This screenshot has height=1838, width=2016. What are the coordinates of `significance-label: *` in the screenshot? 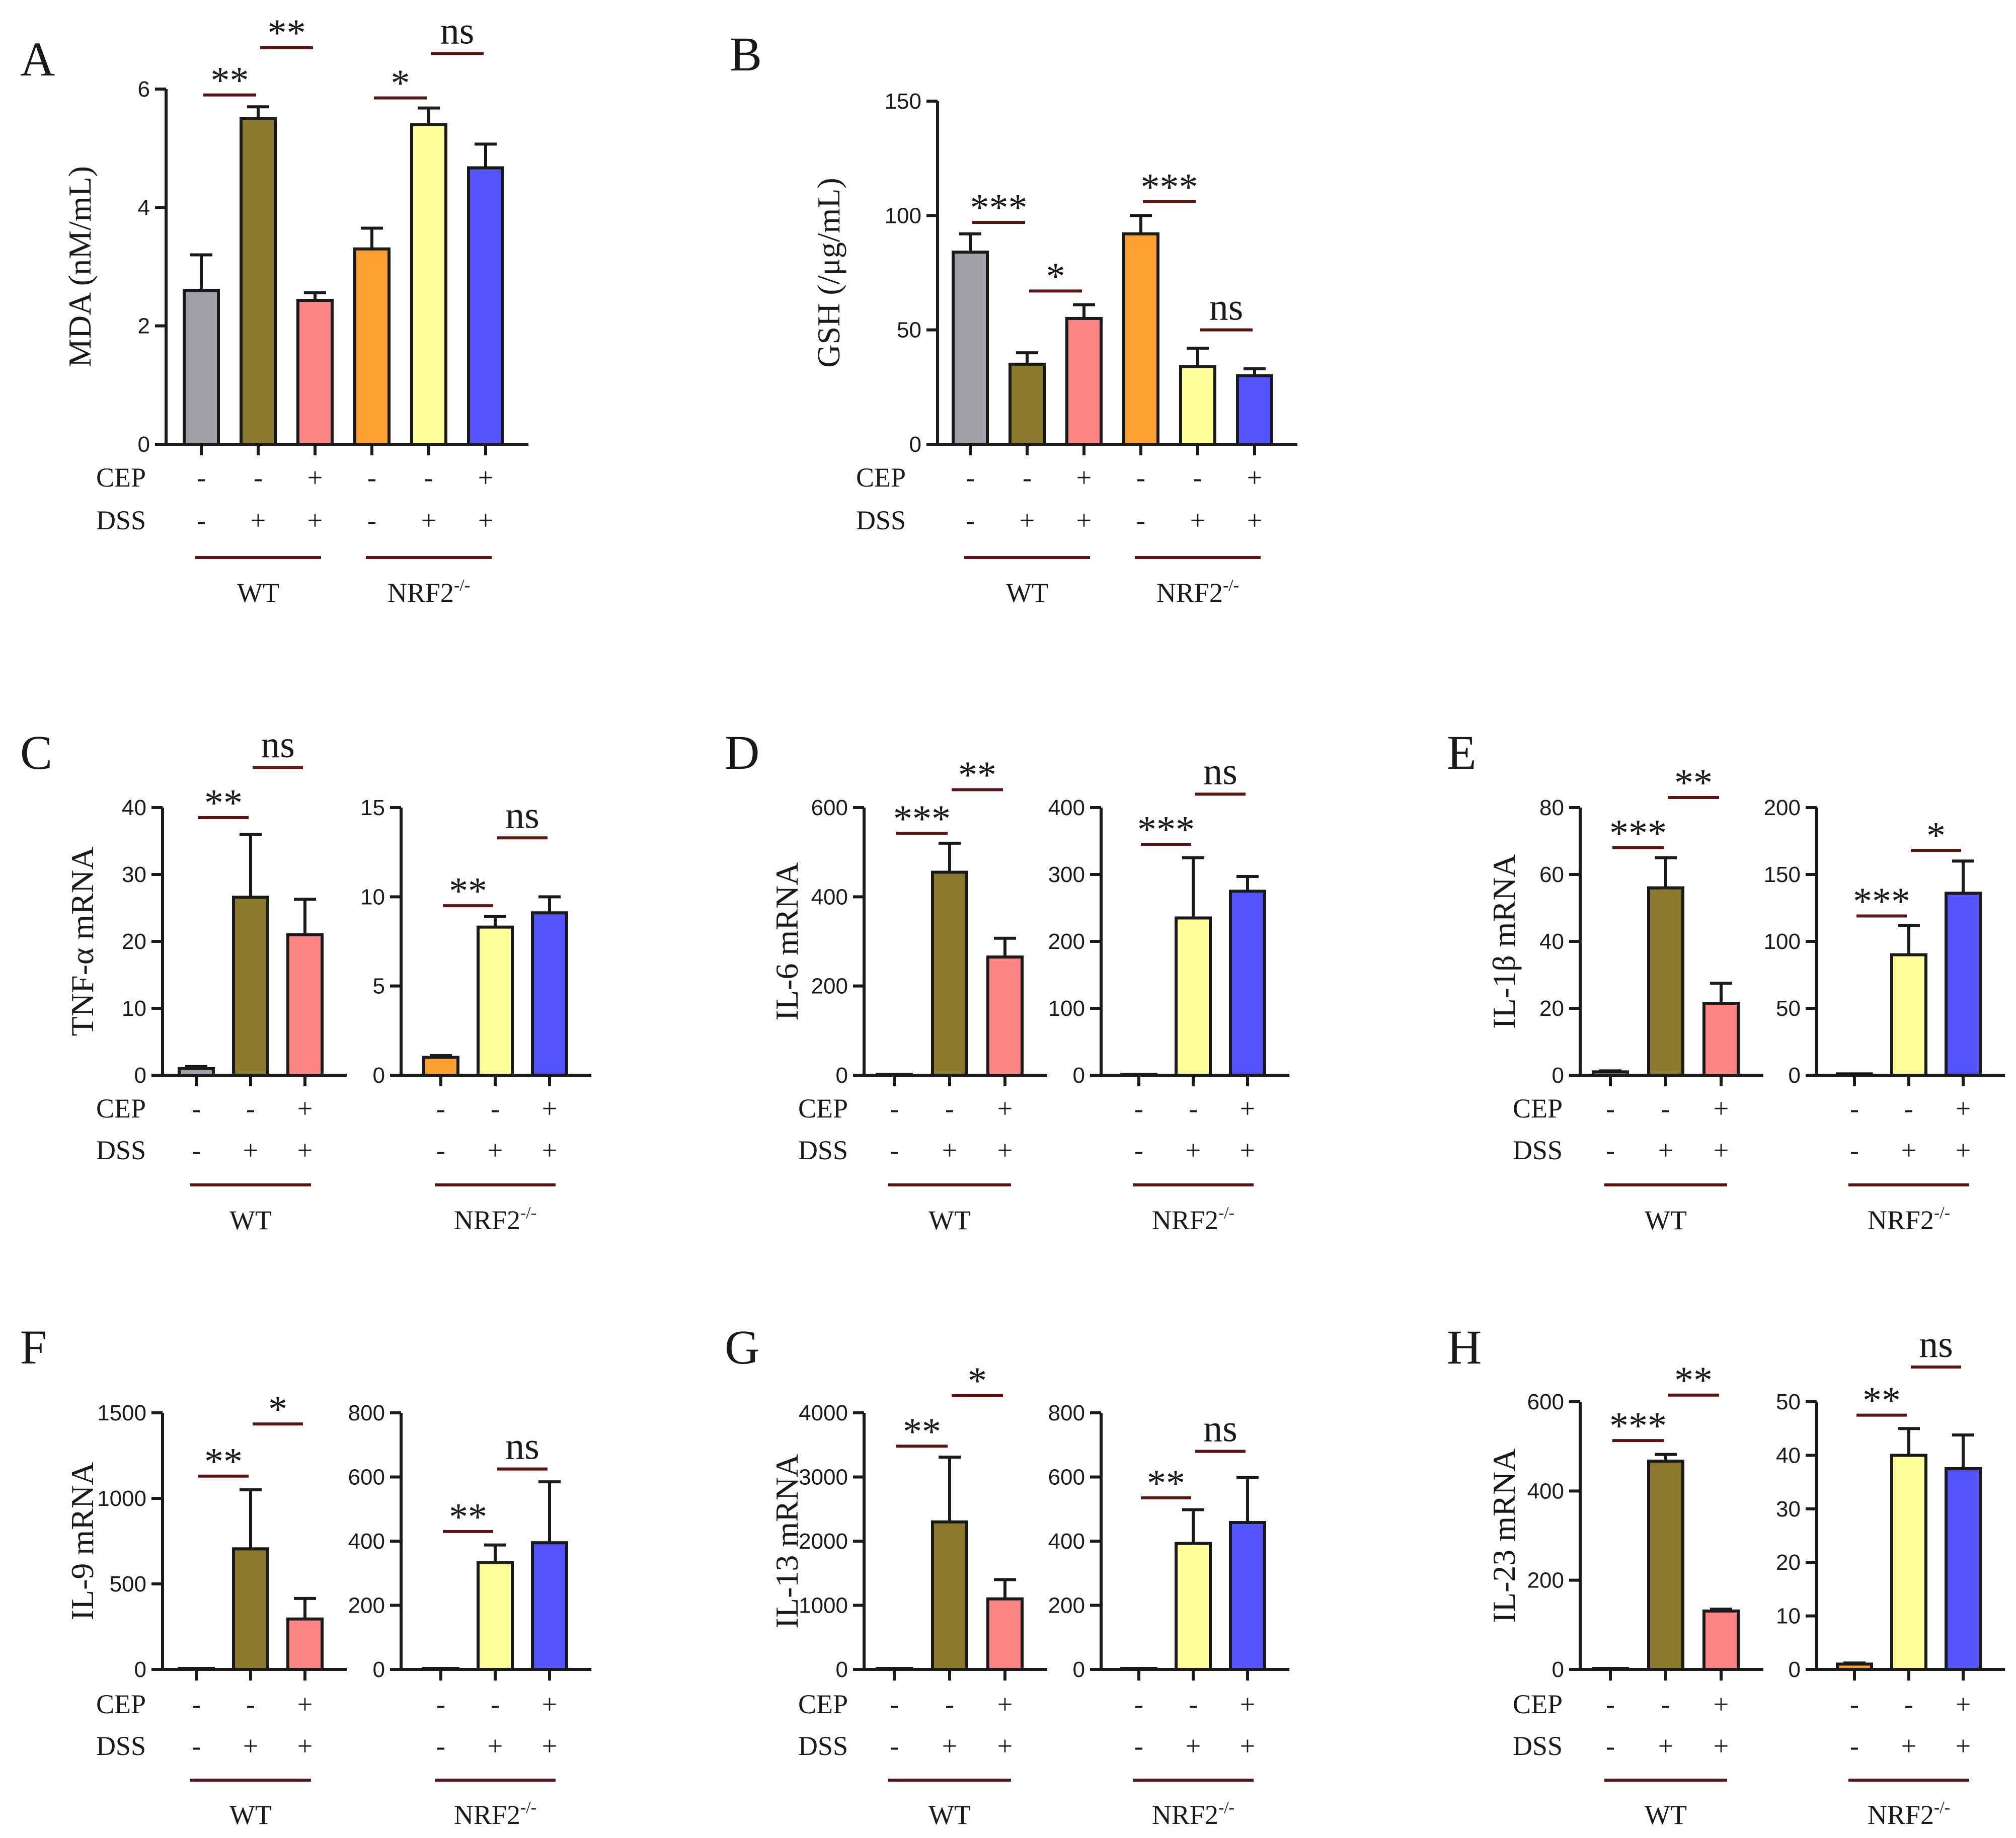 It's located at (1055, 276).